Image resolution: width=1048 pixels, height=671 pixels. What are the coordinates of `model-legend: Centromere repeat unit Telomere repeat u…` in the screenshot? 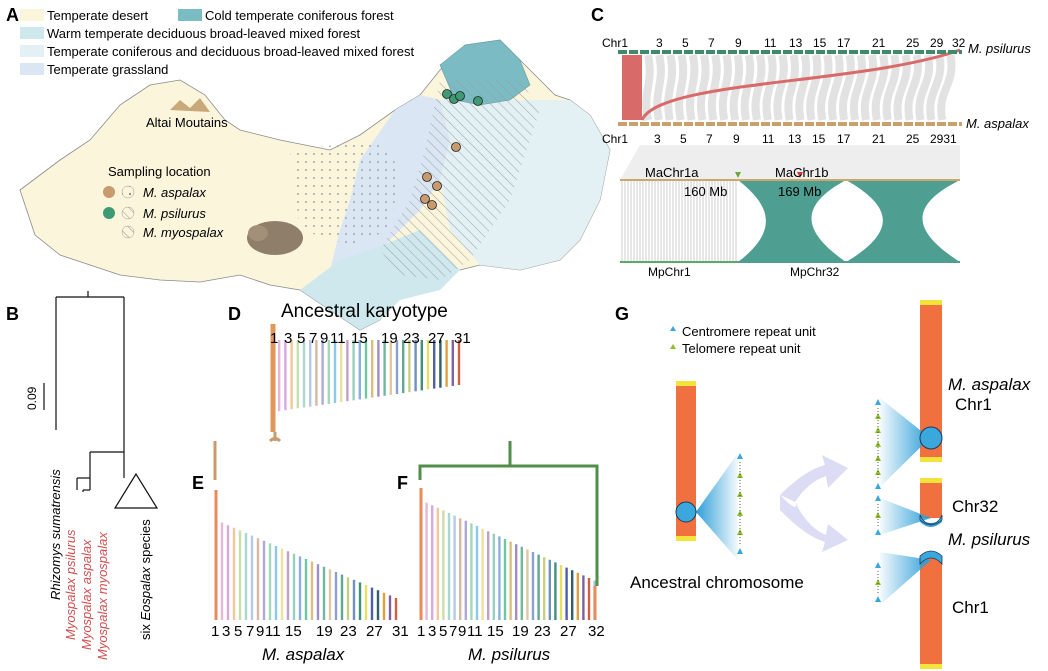 It's located at (743, 340).